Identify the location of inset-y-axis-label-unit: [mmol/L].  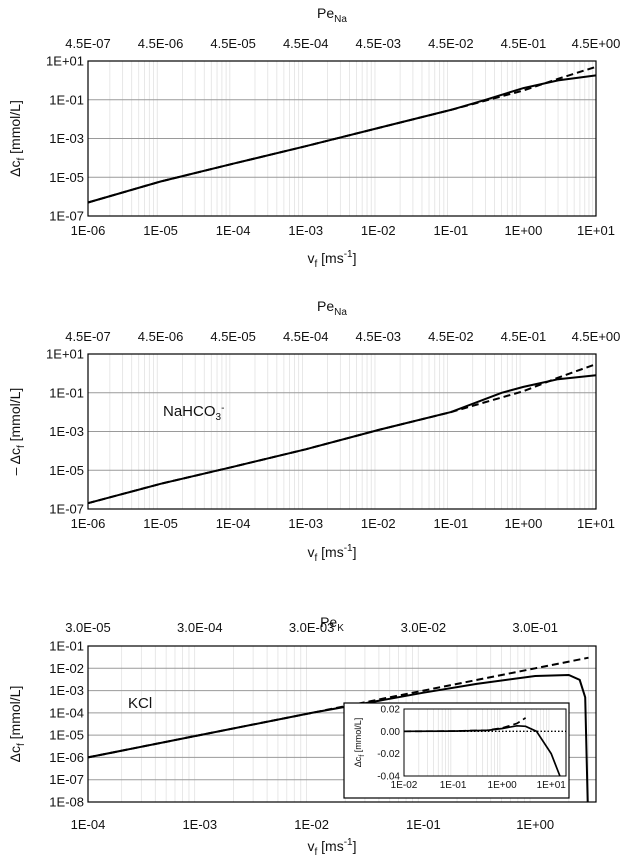
(358, 736).